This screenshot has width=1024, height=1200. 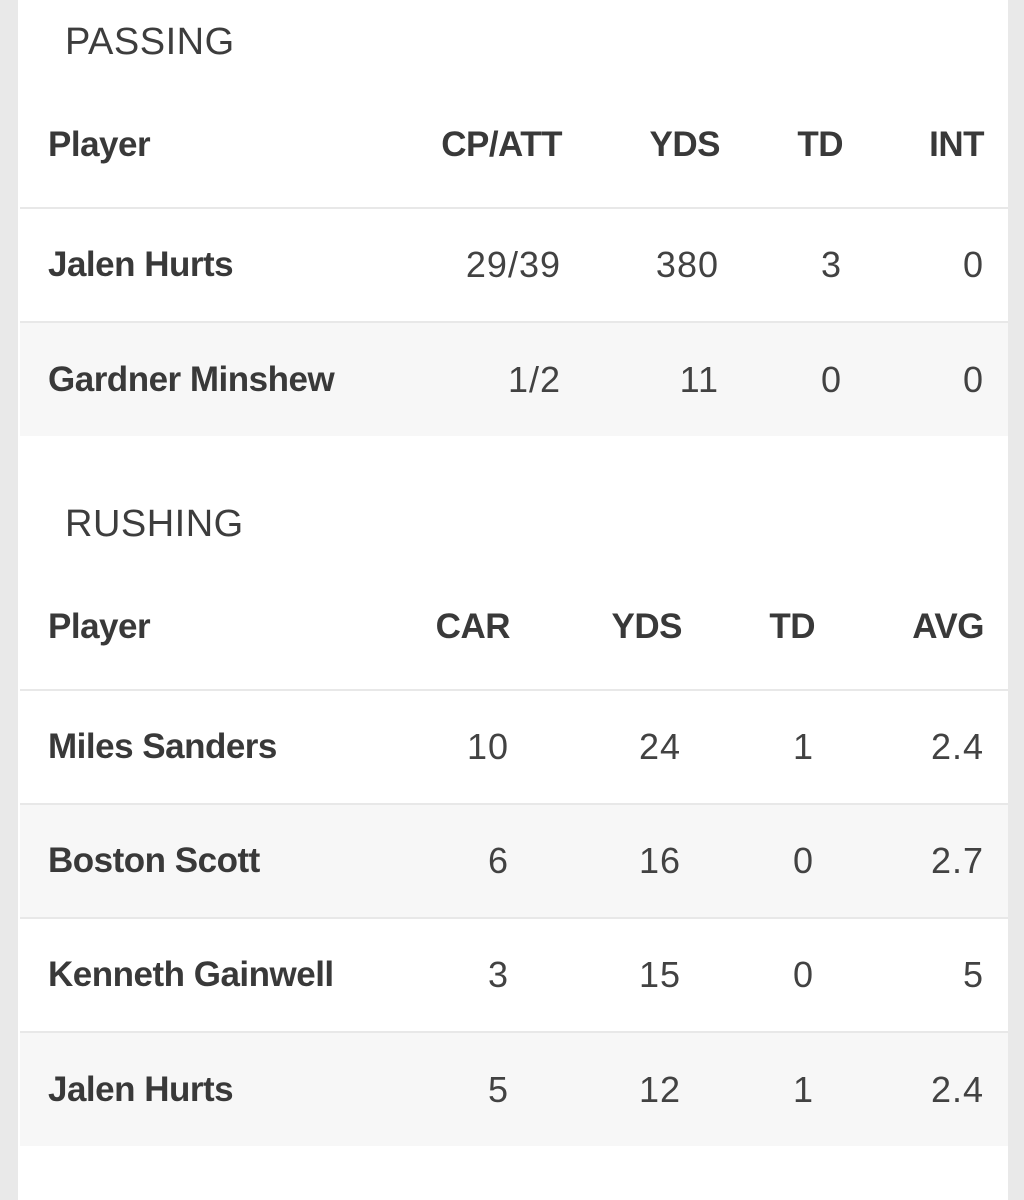 I want to click on stat-car: 3, so click(x=498, y=974).